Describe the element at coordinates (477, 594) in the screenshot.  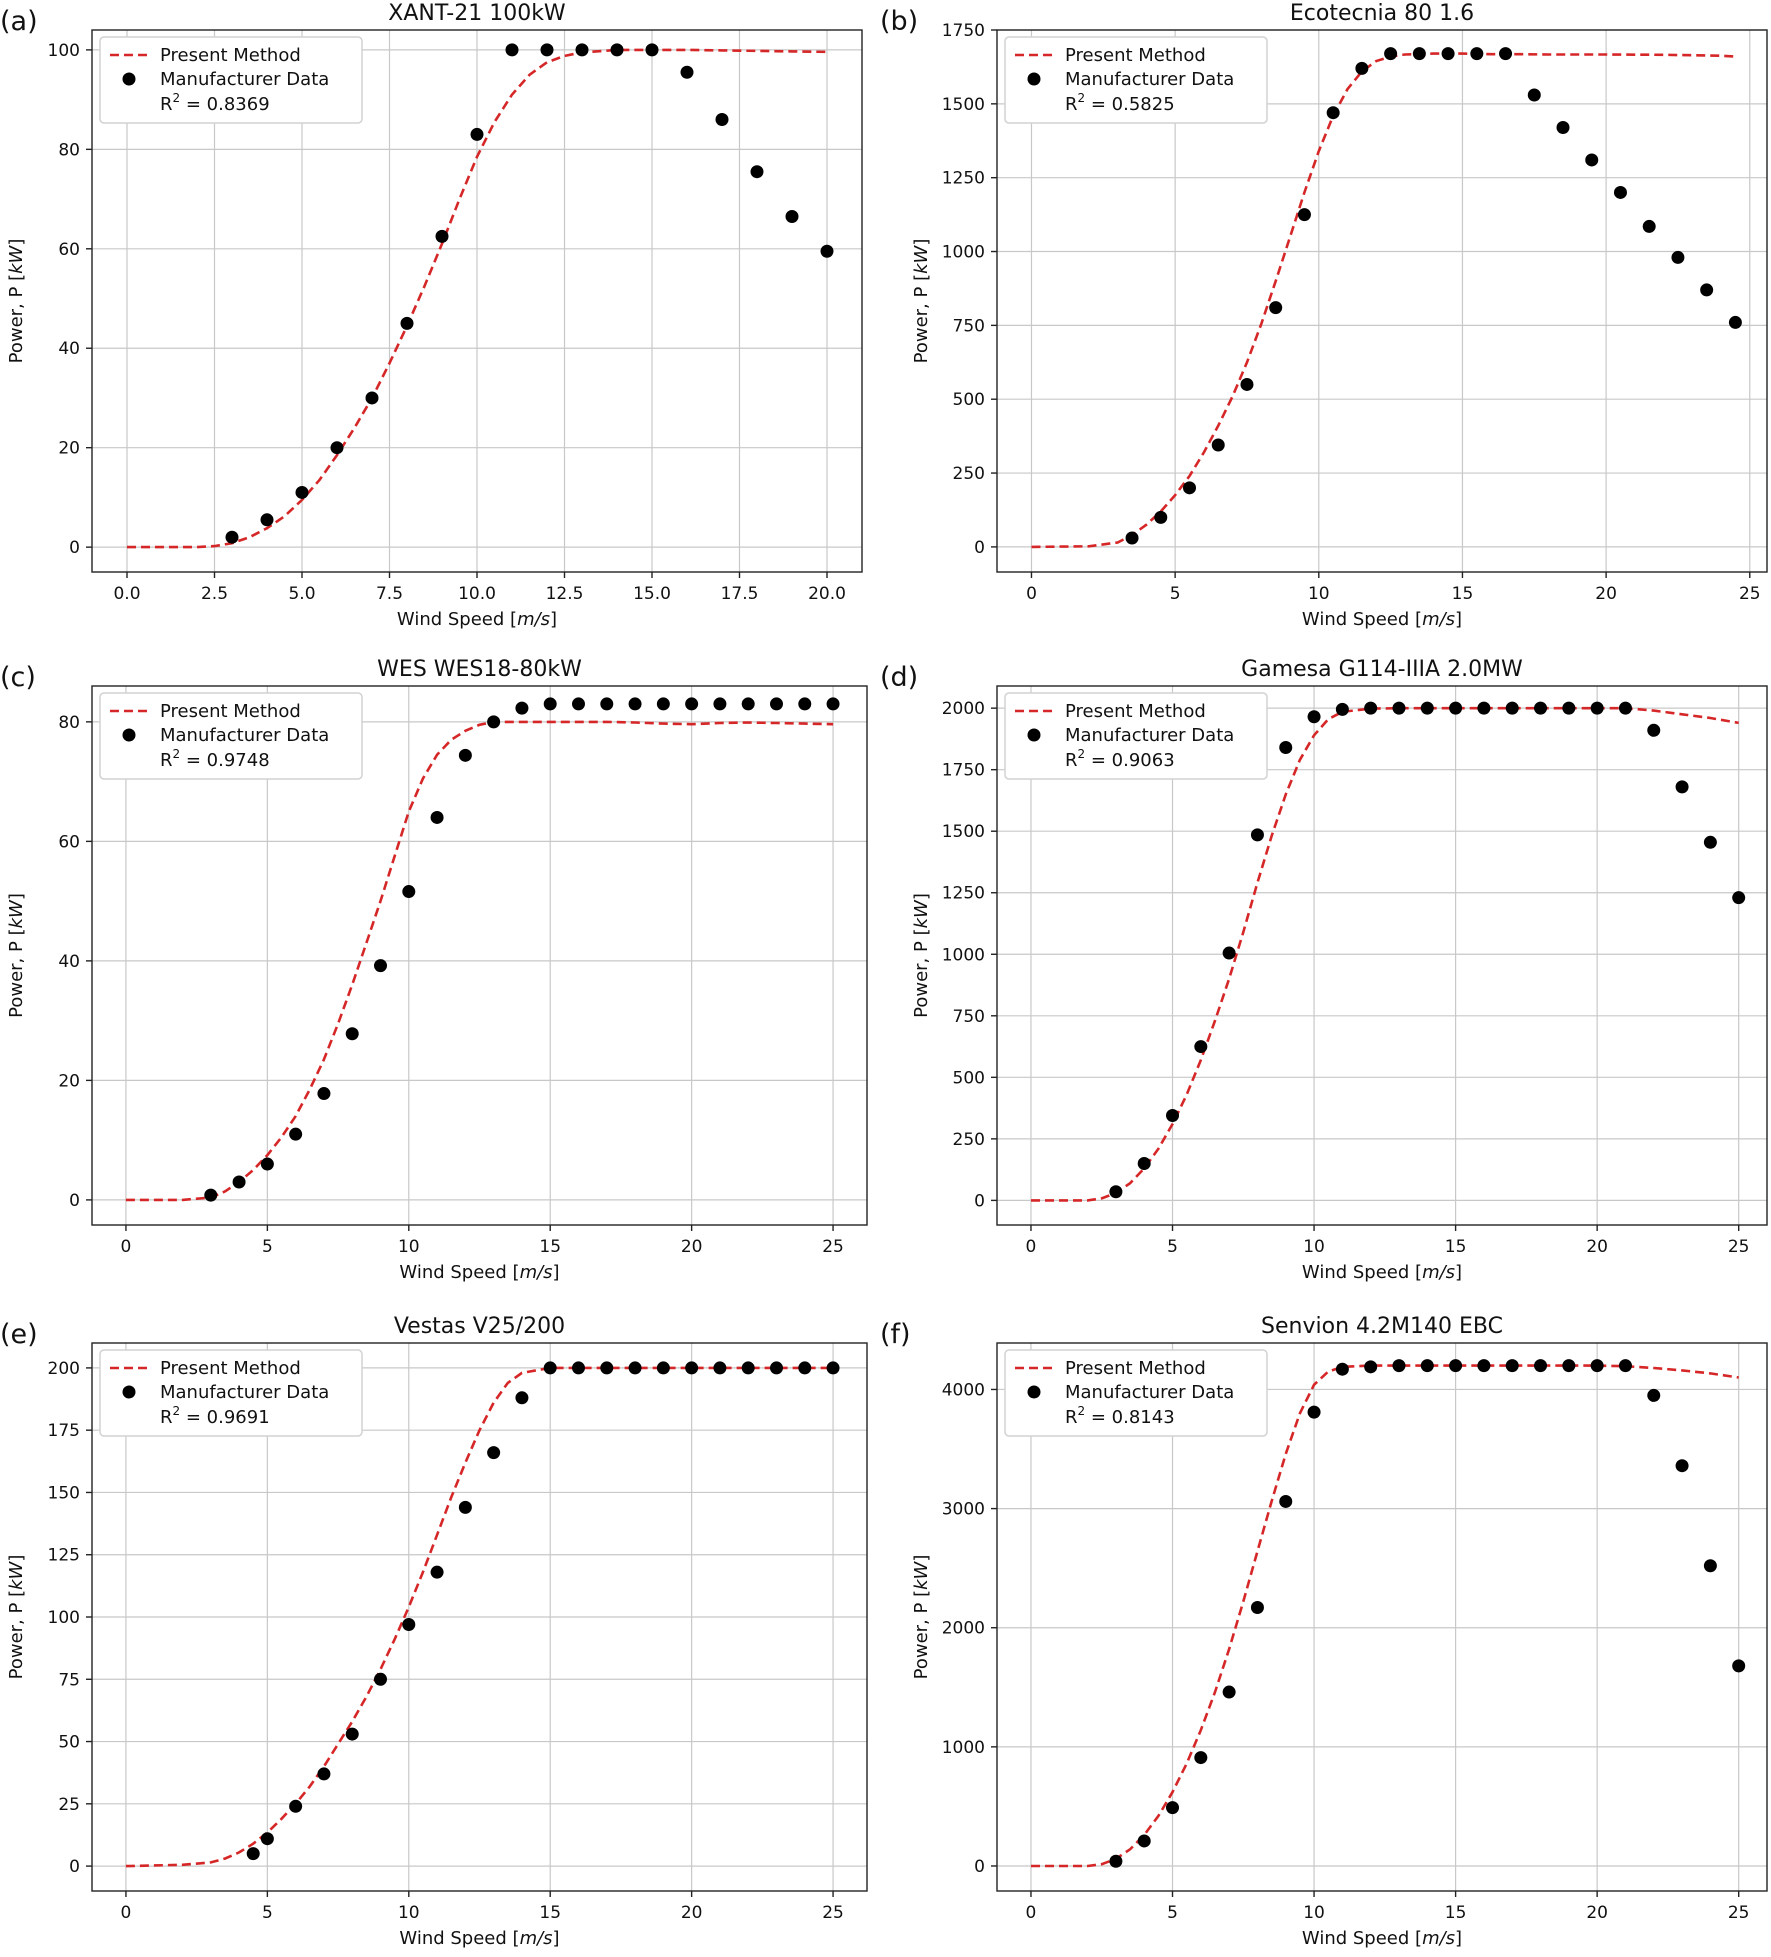
I see `x-tick-label: 10.0` at that location.